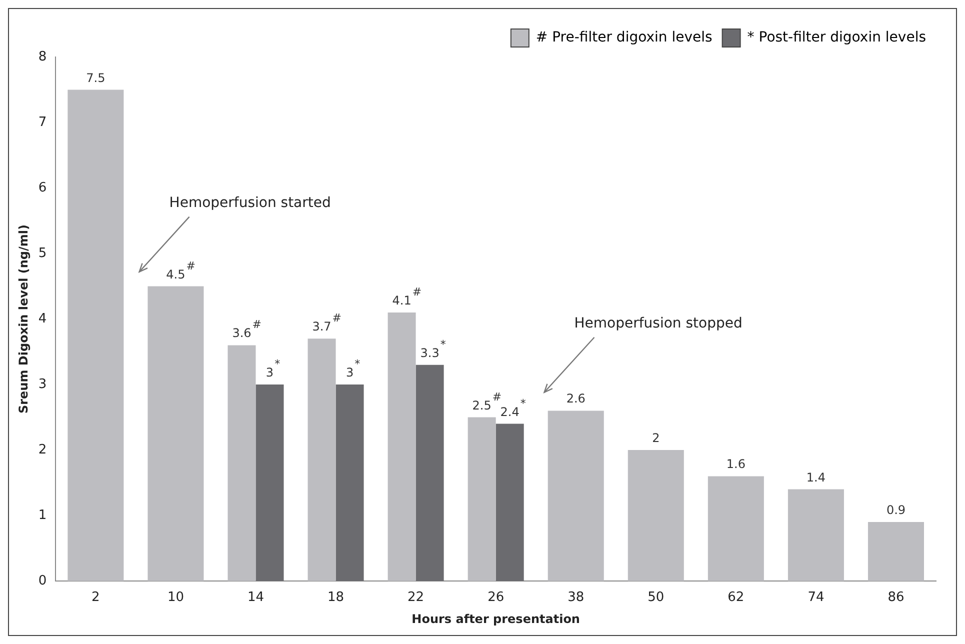 This screenshot has width=965, height=644. What do you see at coordinates (255, 598) in the screenshot?
I see `x-tick-label: 14` at bounding box center [255, 598].